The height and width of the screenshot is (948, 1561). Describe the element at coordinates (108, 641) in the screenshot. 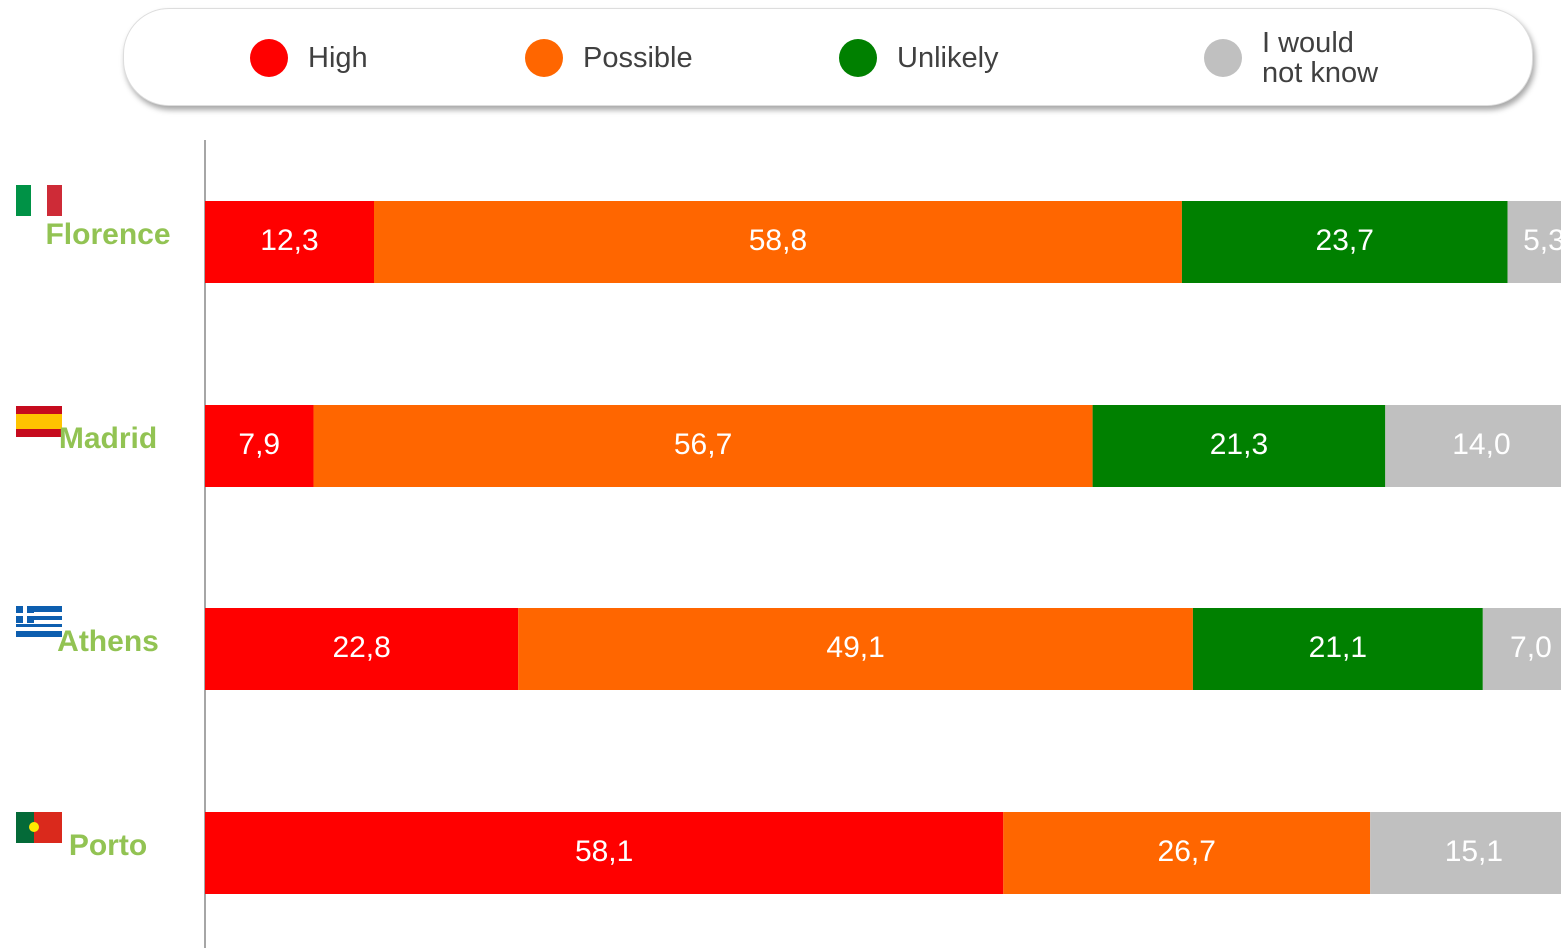

I see `category-label: Athens` at that location.